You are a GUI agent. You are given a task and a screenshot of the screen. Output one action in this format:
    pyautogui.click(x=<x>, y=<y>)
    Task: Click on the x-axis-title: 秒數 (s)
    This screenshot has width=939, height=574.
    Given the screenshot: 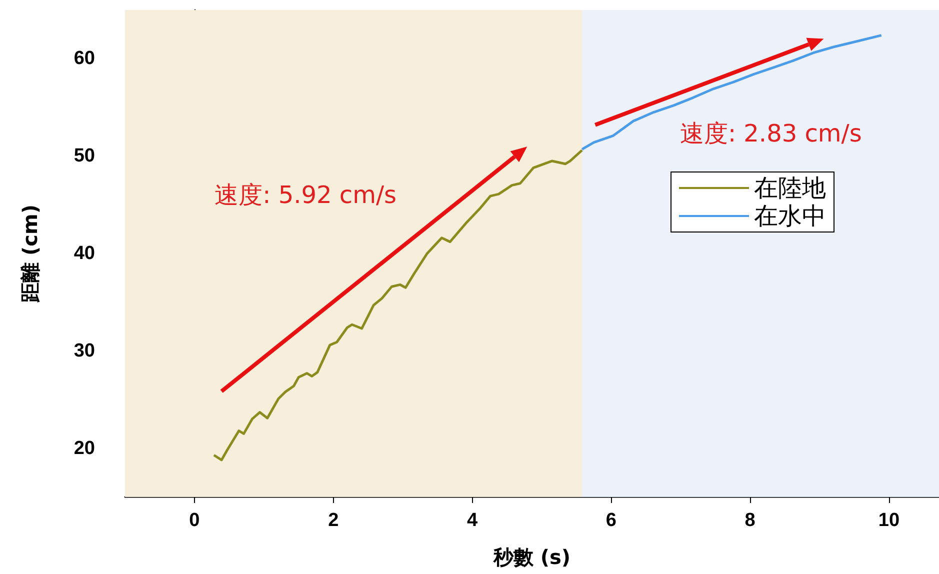 What is the action you would take?
    pyautogui.click(x=531, y=557)
    